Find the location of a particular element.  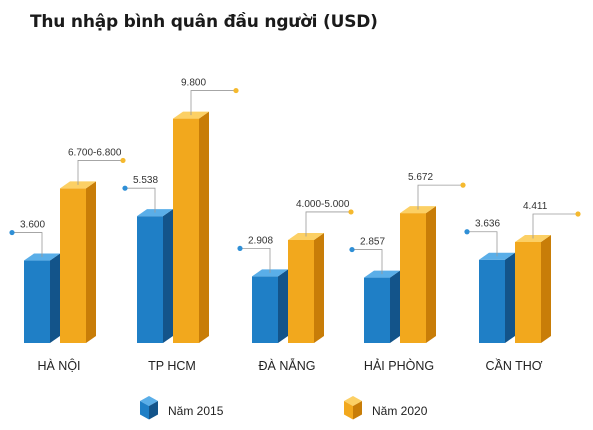

bar-2020-value-label: 5.672 is located at coordinates (420, 177).